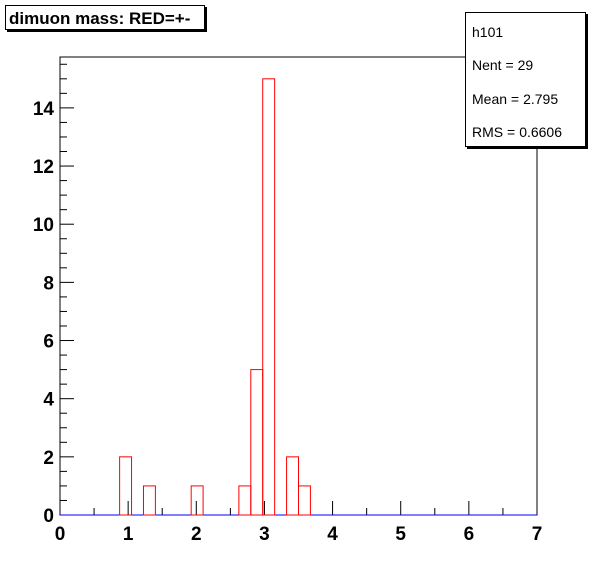 This screenshot has width=596, height=572. Describe the element at coordinates (196, 534) in the screenshot. I see `x-tick-label: 2` at that location.